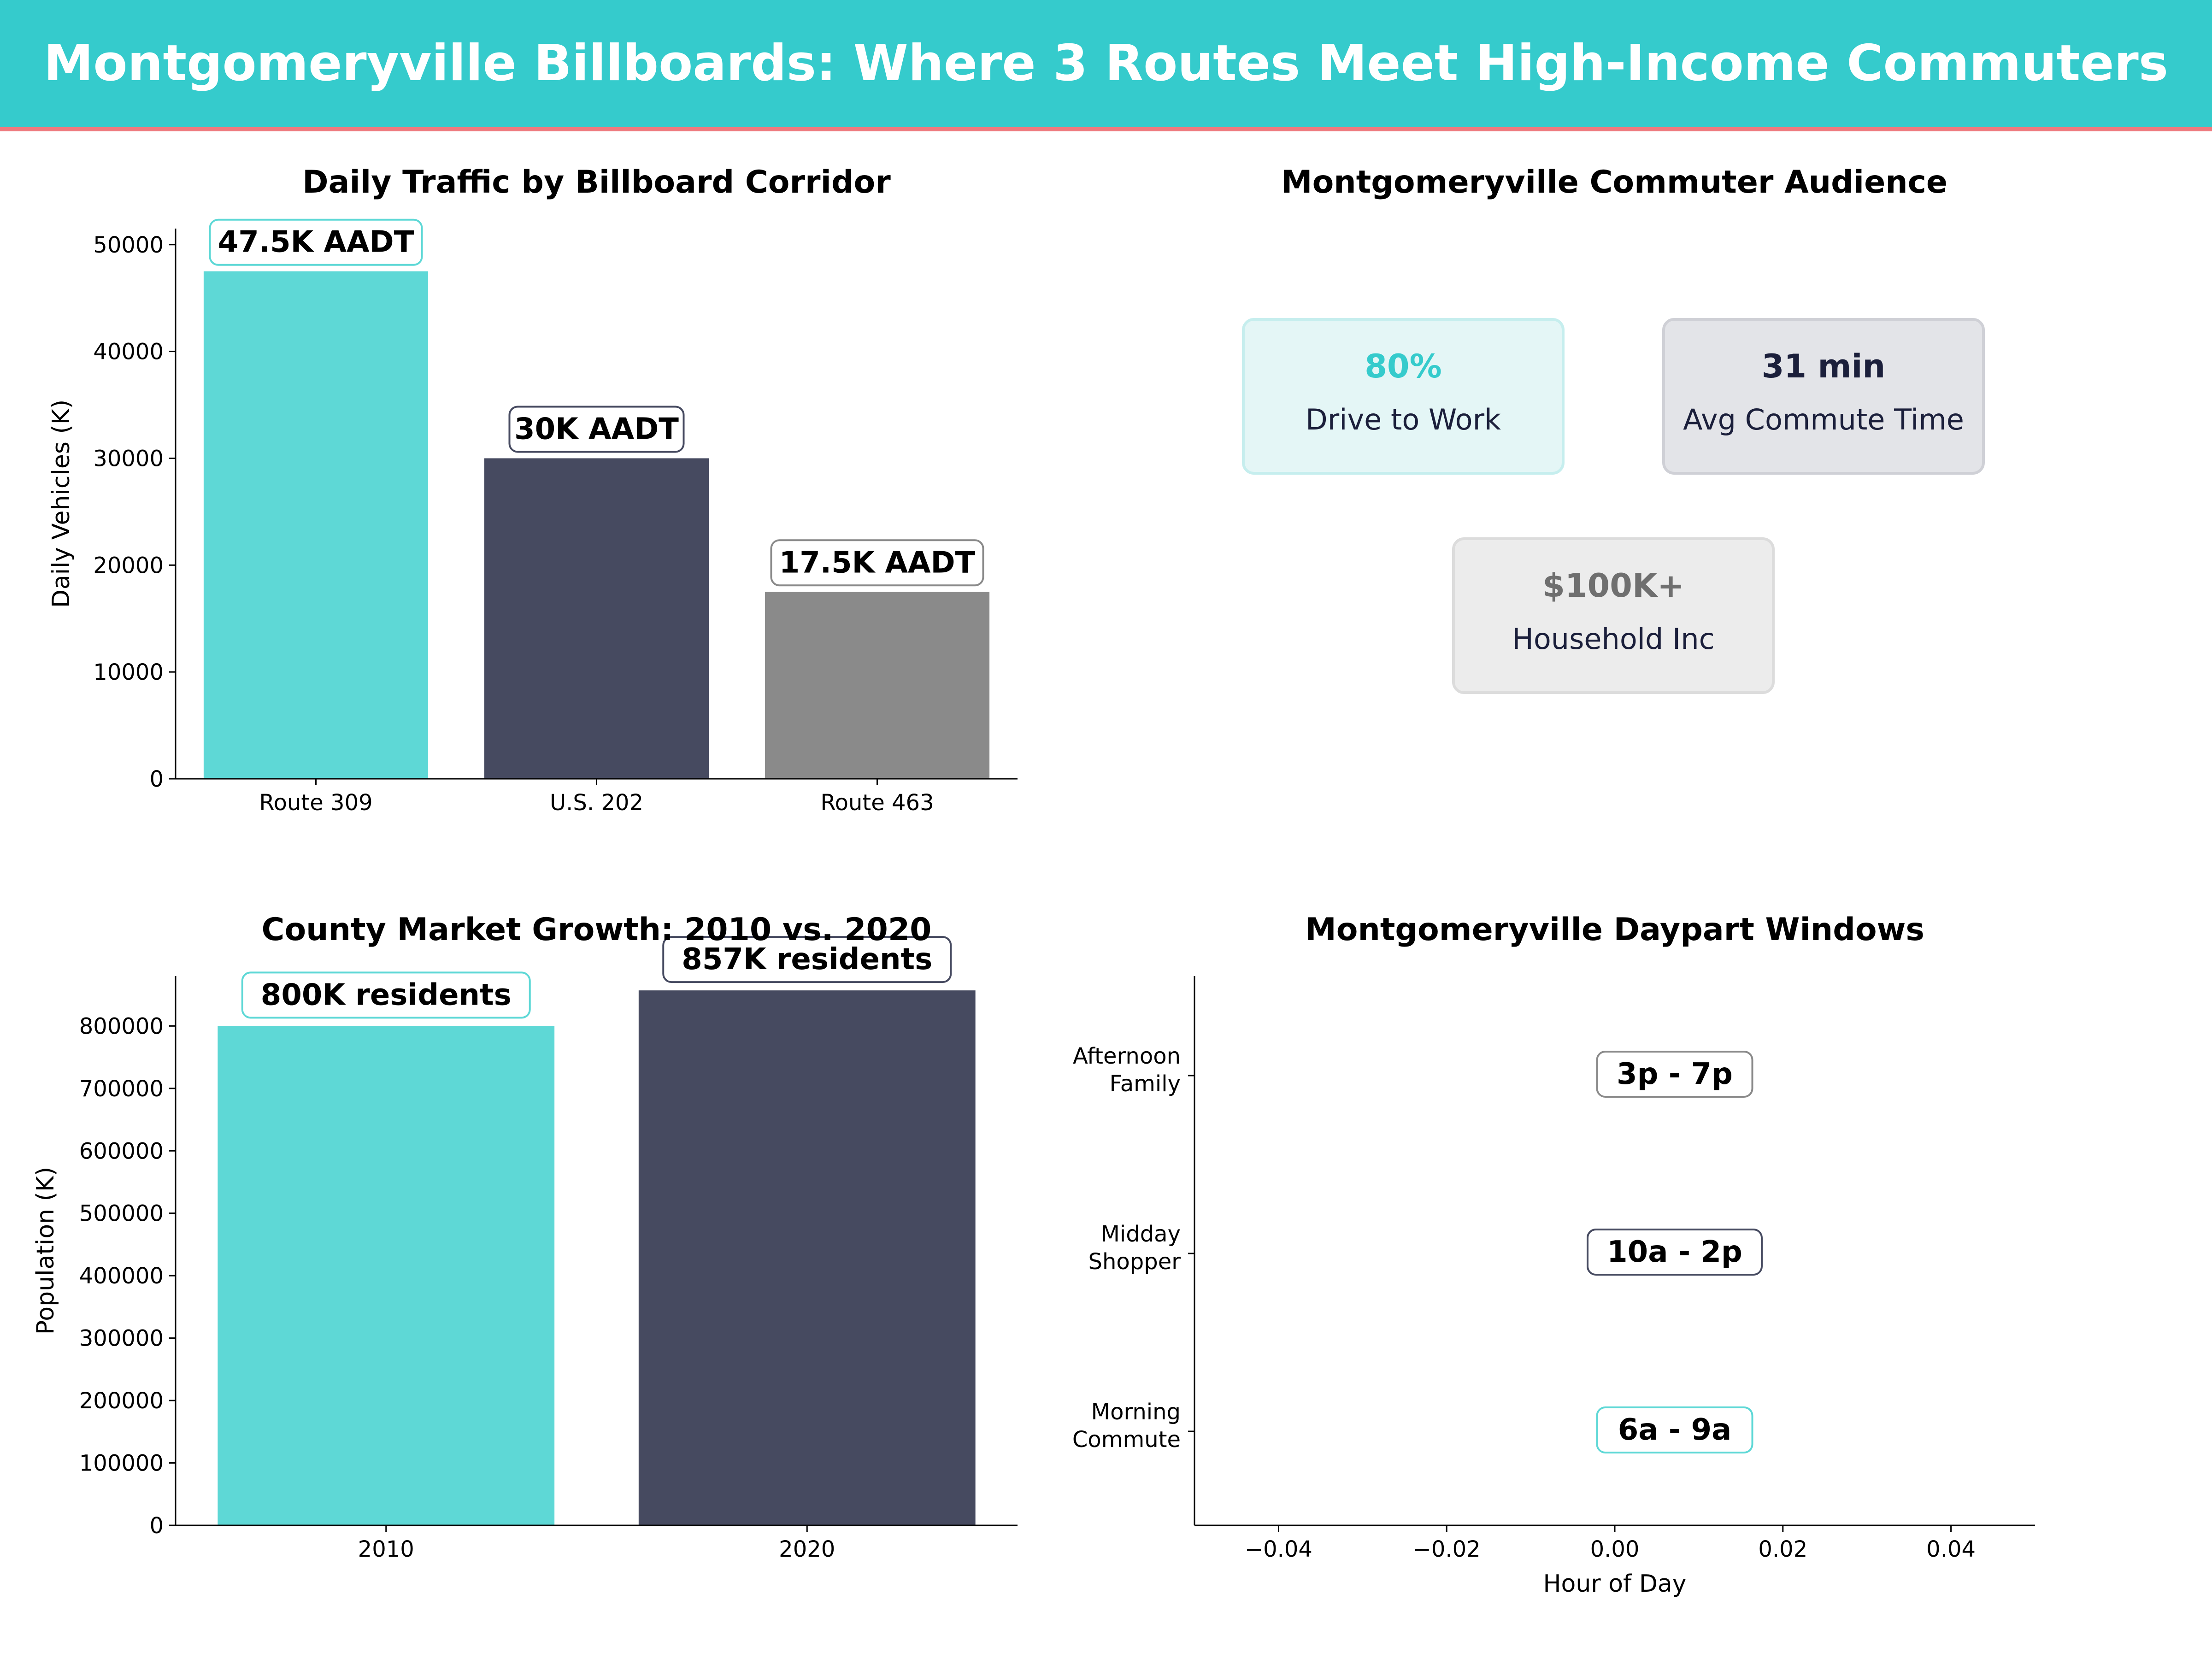 The image size is (2212, 1659). I want to click on data-label-text: 17.5K AADT, so click(877, 563).